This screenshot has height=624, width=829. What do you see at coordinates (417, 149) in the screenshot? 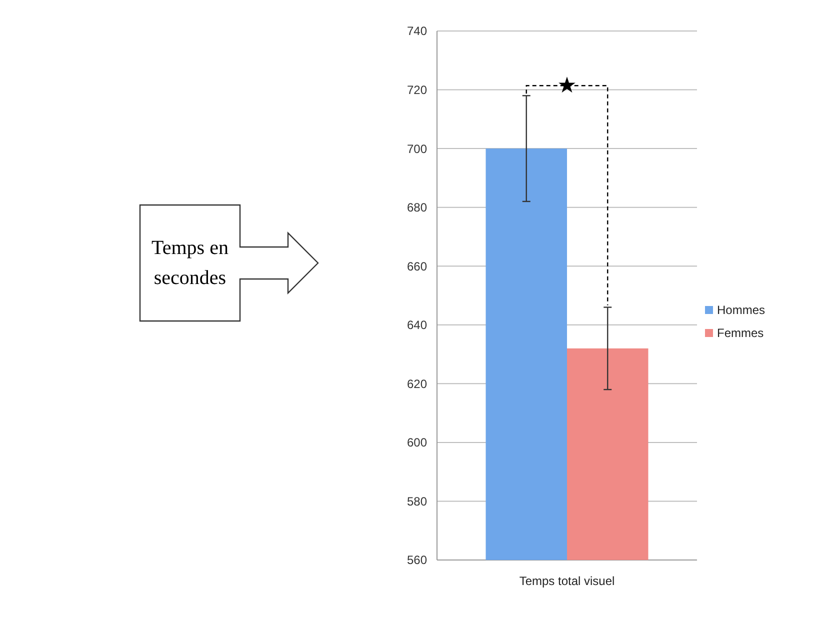
I see `y-tick-label: 700` at bounding box center [417, 149].